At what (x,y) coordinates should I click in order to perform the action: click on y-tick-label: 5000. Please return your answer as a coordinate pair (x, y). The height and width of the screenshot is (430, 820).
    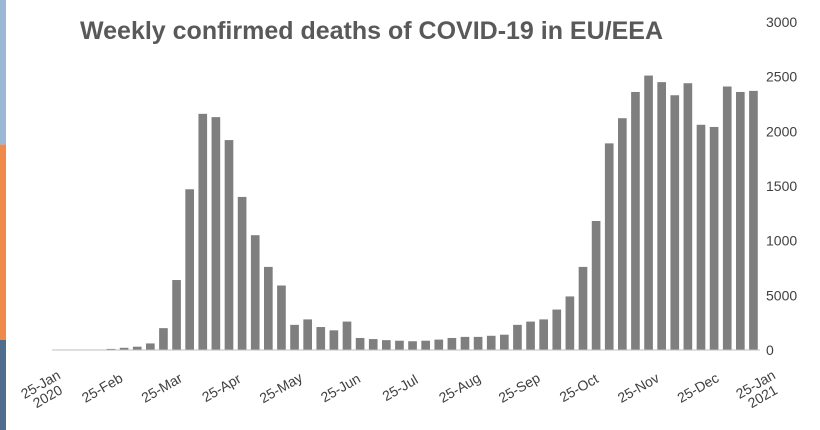
    Looking at the image, I should click on (781, 295).